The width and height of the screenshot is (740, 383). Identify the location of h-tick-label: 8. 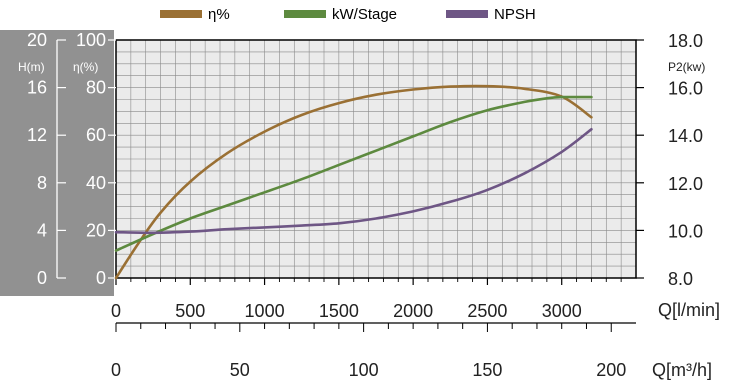
(42, 183).